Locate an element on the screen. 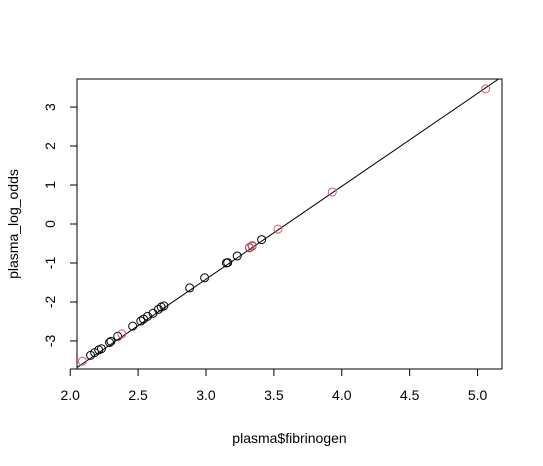 This screenshot has width=543, height=466. y-tick-label: 2 is located at coordinates (50, 146).